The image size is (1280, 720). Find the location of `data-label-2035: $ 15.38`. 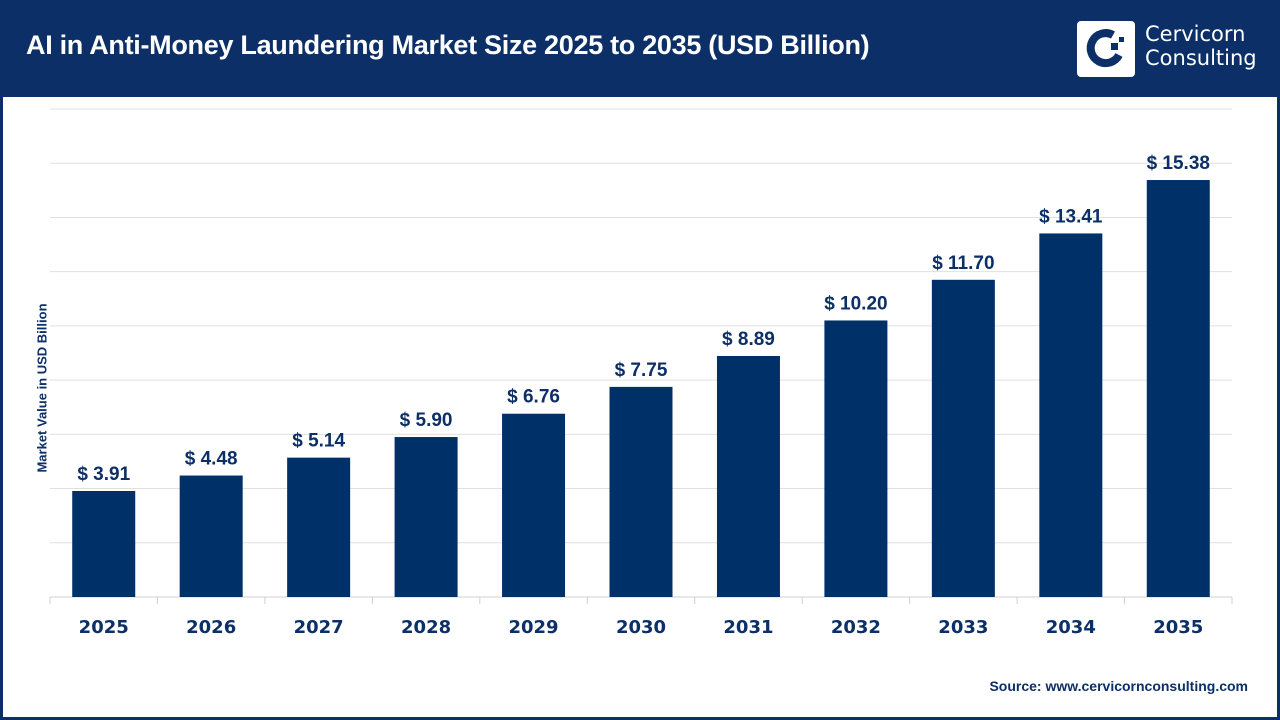

data-label-2035: $ 15.38 is located at coordinates (1178, 163).